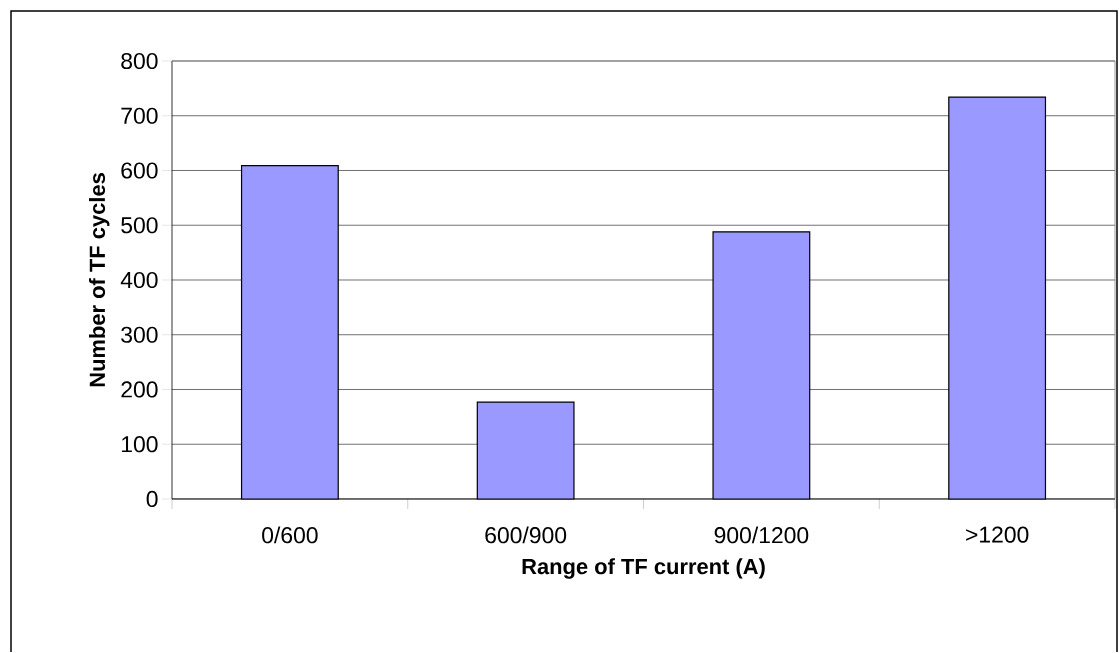 This screenshot has width=1119, height=653. What do you see at coordinates (139, 280) in the screenshot?
I see `y-tick-label: 400` at bounding box center [139, 280].